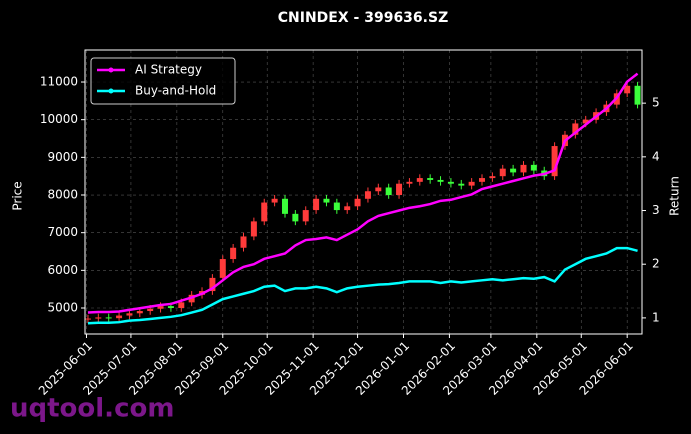  I want to click on y-tick-label: 9000, so click(62, 157).